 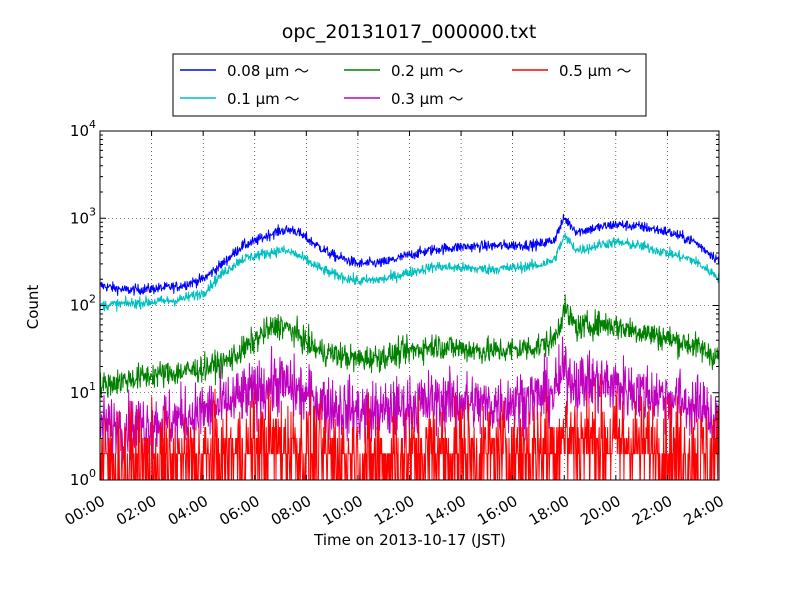 I want to click on x-tick-label: 02:00, so click(x=136, y=510).